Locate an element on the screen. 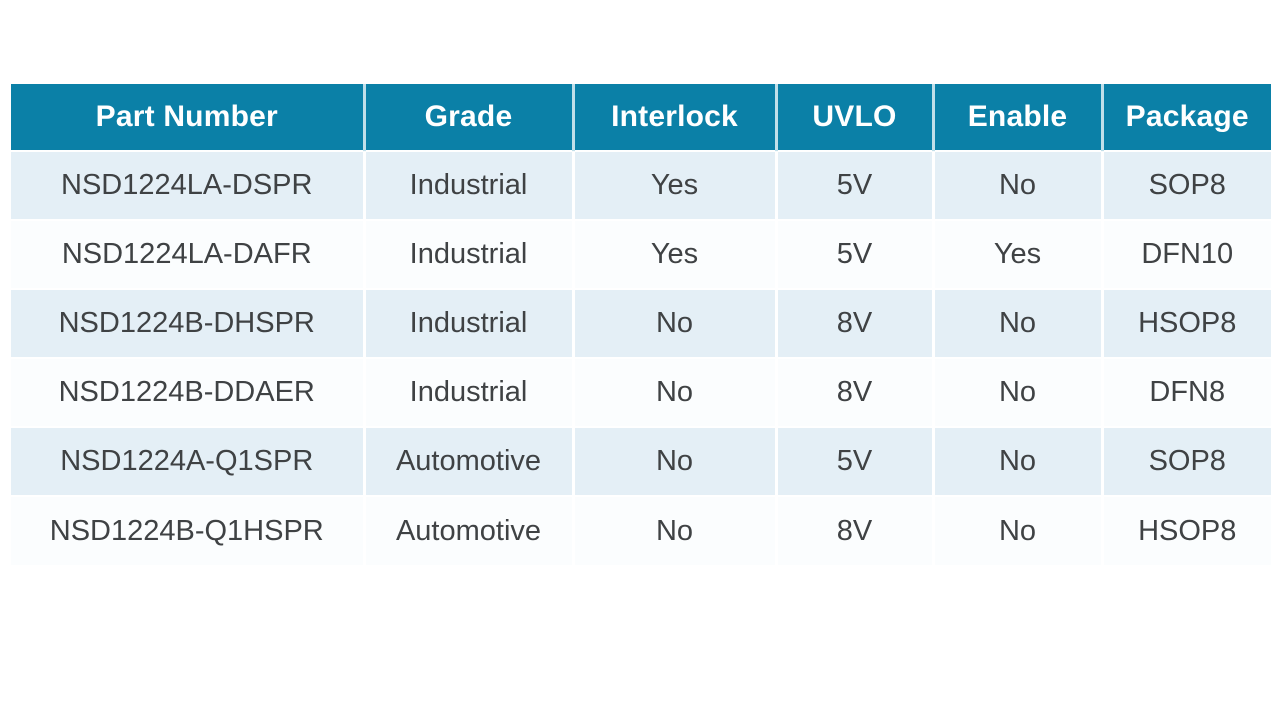 The image size is (1280, 720). cell-part-number: NSD1224LA-DSPR is located at coordinates (188, 186).